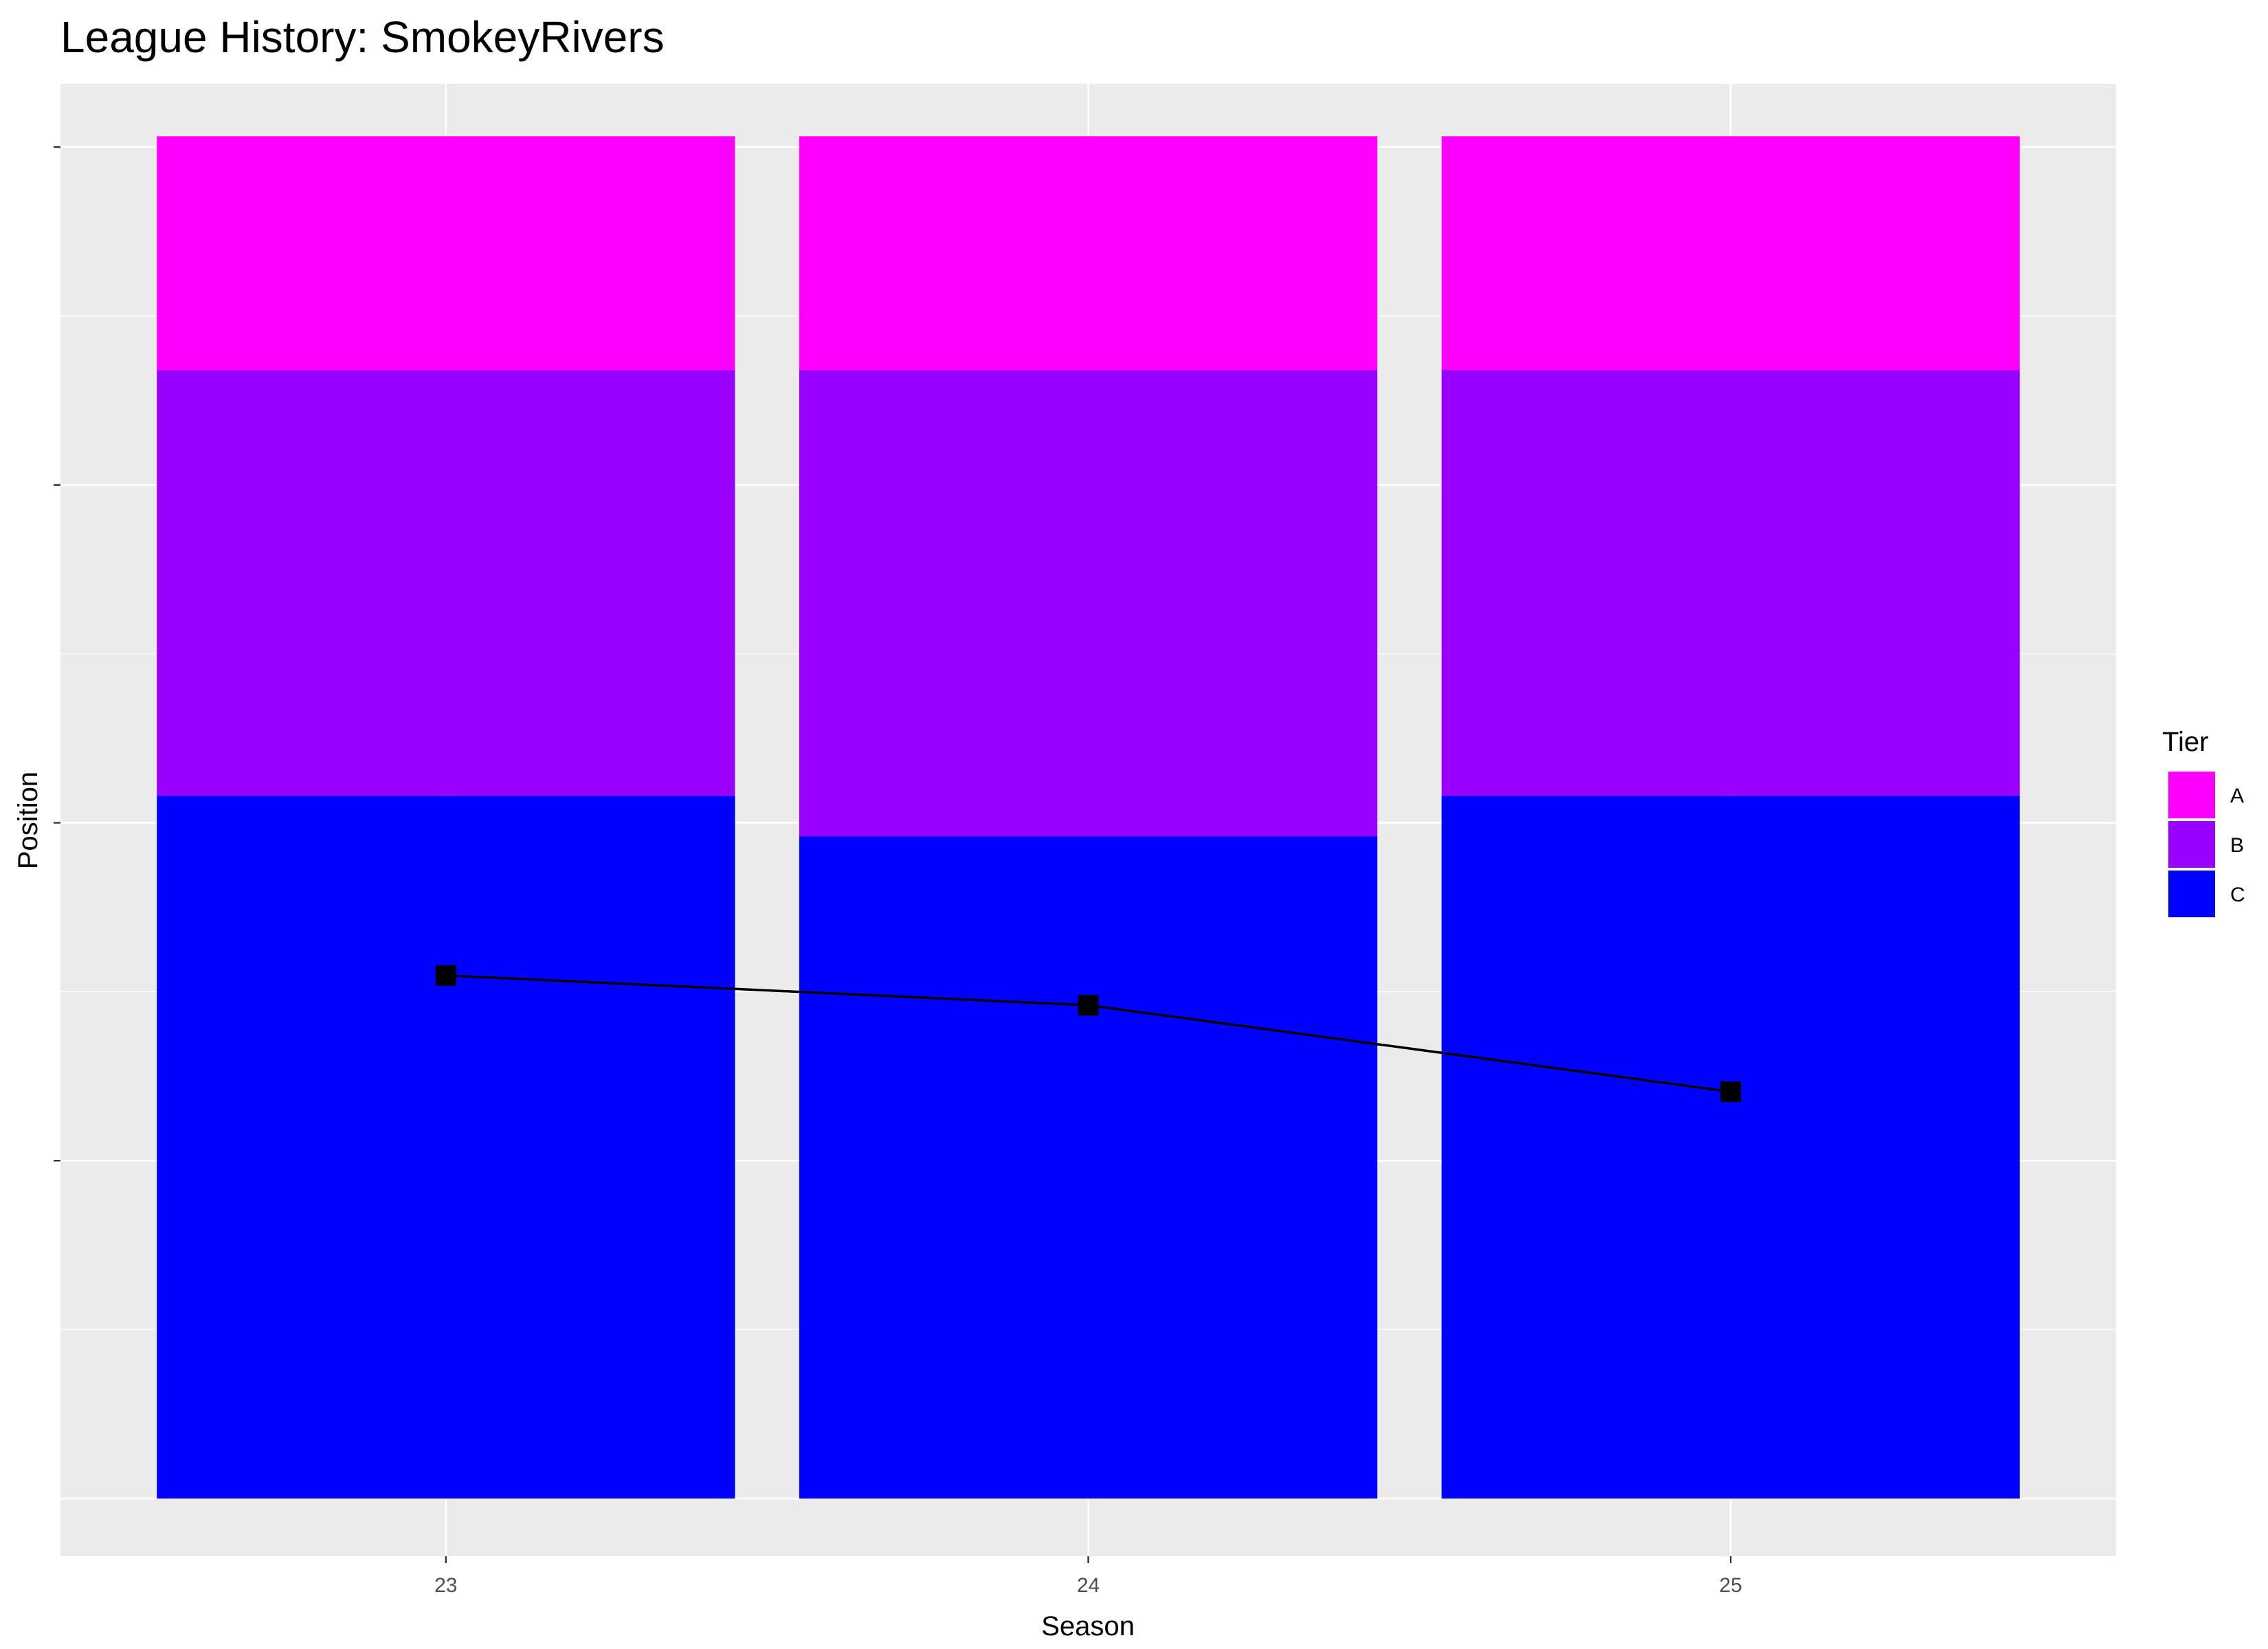 The image size is (2268, 1649). What do you see at coordinates (2185, 742) in the screenshot?
I see `legend-title: Tier` at bounding box center [2185, 742].